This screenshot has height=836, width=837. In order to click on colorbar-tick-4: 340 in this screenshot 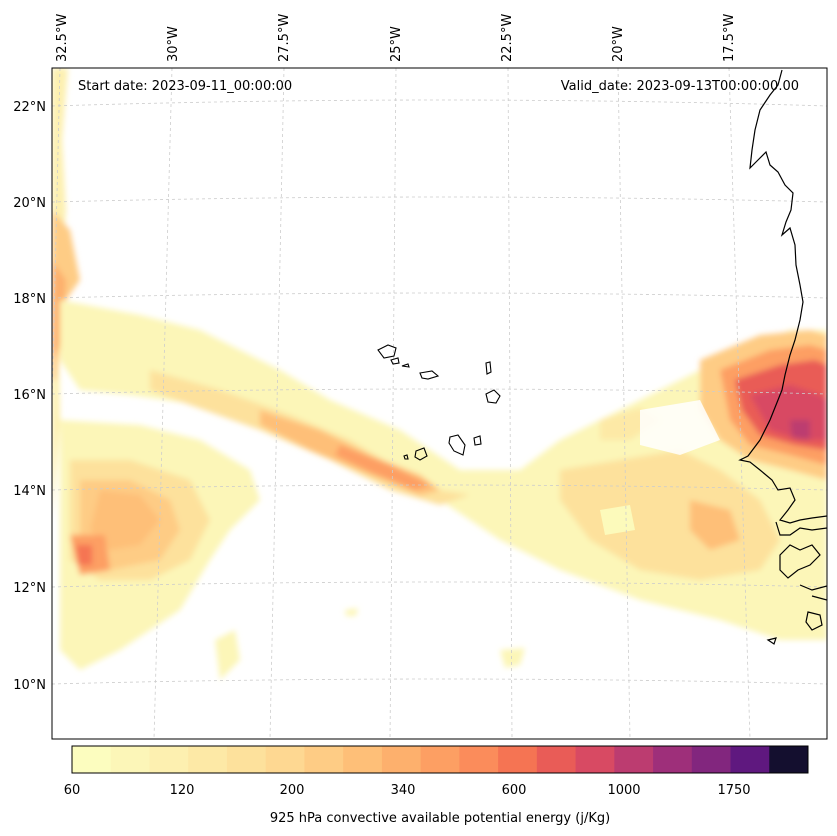, I will do `click(403, 790)`.